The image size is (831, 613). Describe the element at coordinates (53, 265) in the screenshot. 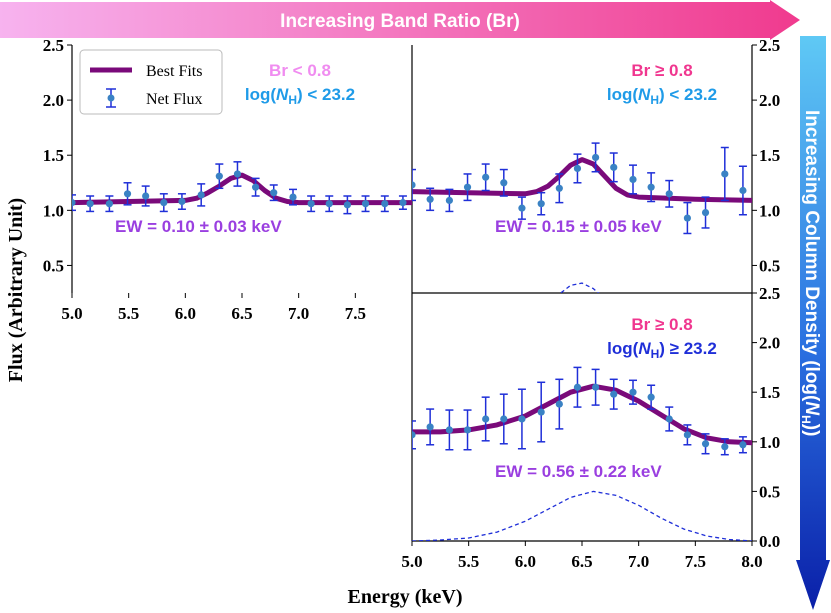

I see `y-tick-label: 0.5` at that location.